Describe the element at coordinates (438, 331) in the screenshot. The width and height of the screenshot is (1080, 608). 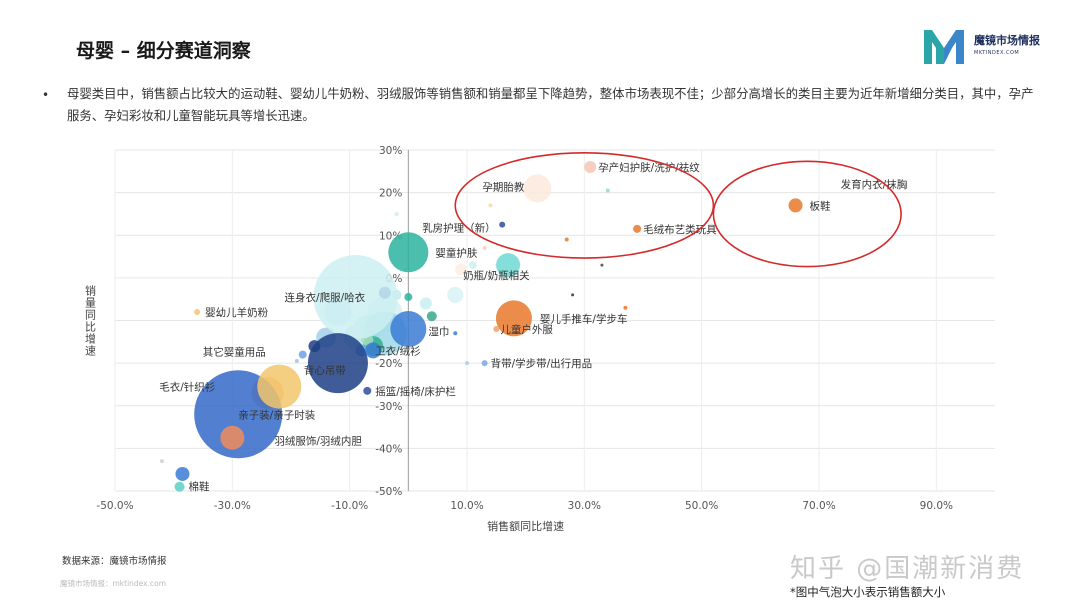
I see `bubble-label: 湿巾` at that location.